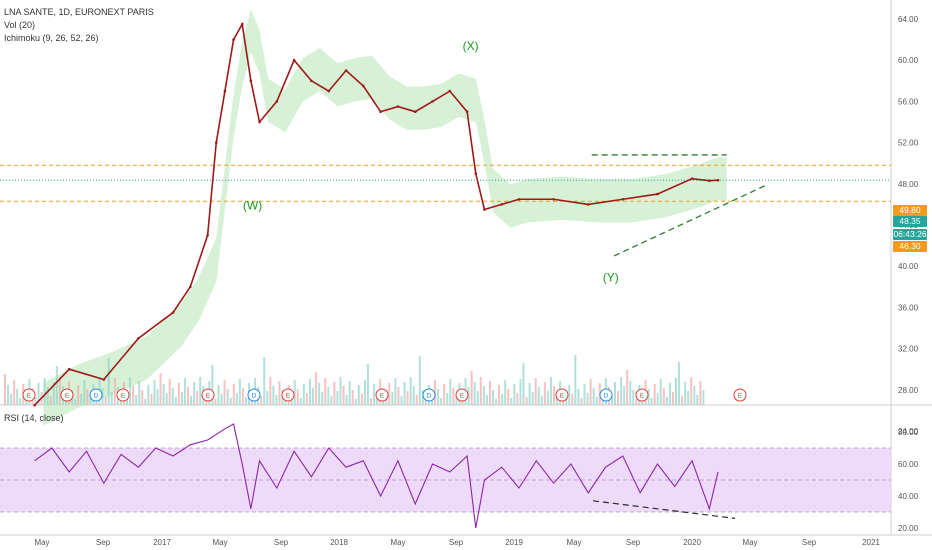  What do you see at coordinates (908, 496) in the screenshot?
I see `rsi-axis-tick: 40.00` at bounding box center [908, 496].